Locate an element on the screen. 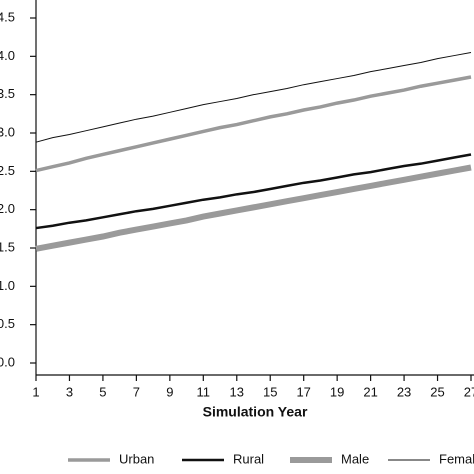  x-tick-label: 23 is located at coordinates (404, 391).